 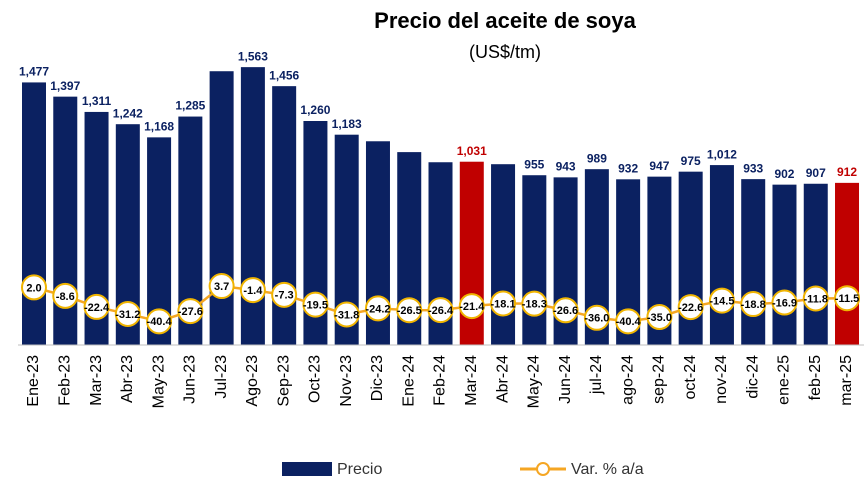 I want to click on x-tick-label: mar-25, so click(x=846, y=380).